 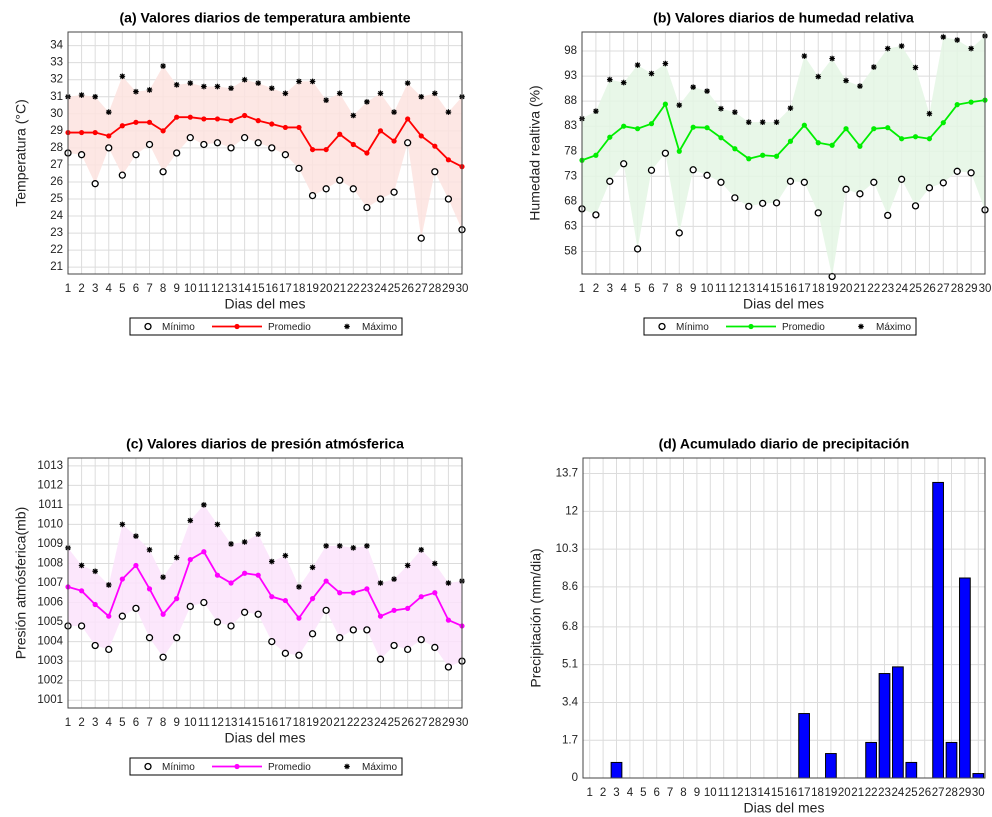 What do you see at coordinates (643, 793) in the screenshot?
I see `x-tick-label: 5` at bounding box center [643, 793].